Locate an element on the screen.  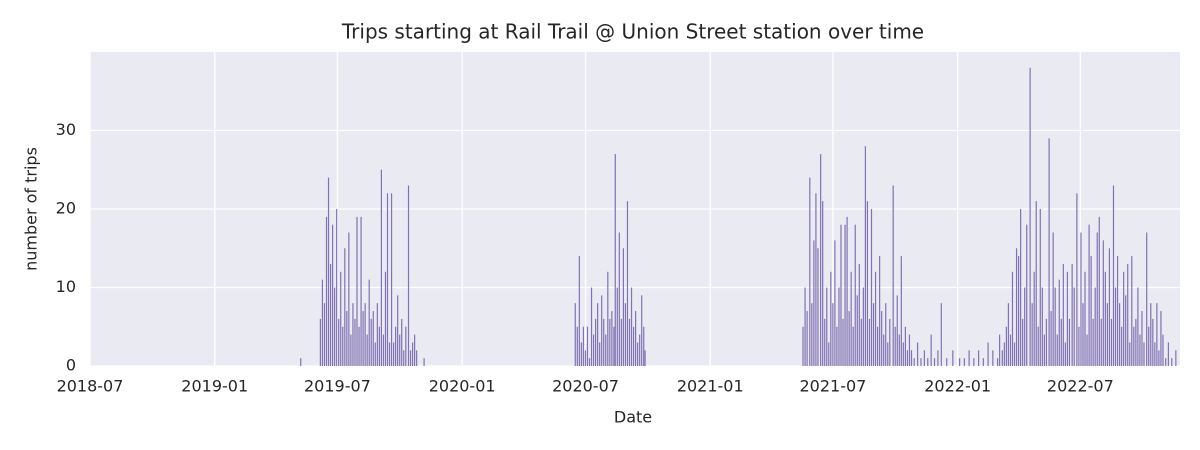
x-tick-label: 2022-07 is located at coordinates (1080, 386).